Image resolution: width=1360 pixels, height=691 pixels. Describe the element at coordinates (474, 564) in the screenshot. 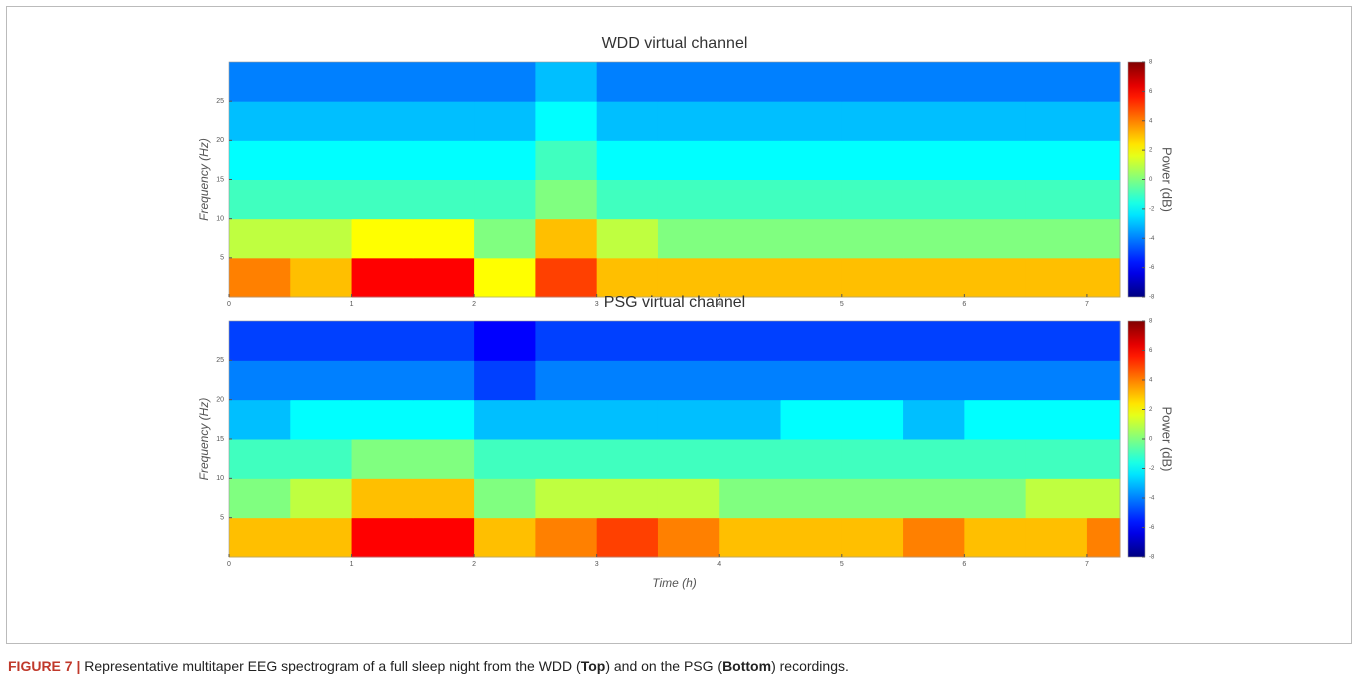

I see `x-tick-label: 2` at that location.